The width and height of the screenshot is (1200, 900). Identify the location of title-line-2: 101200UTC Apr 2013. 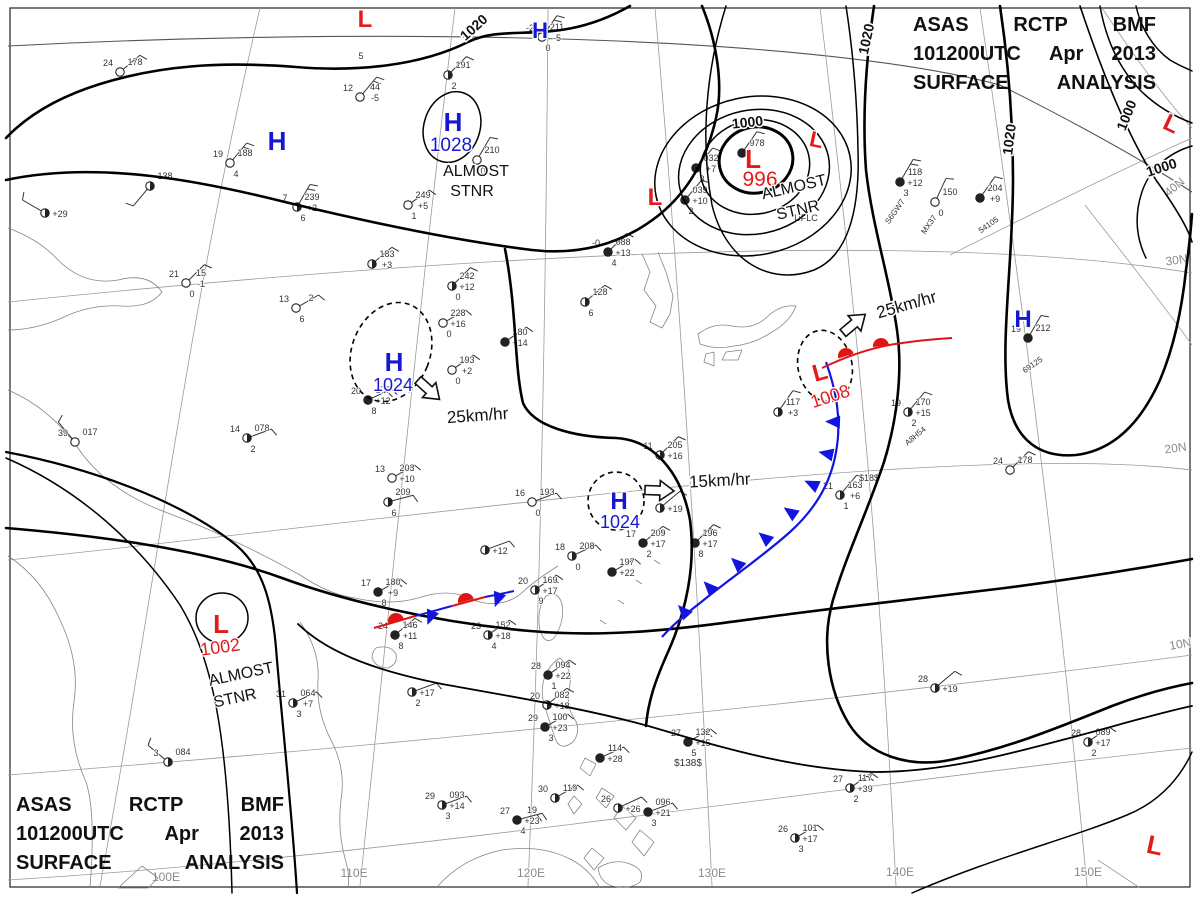
(150, 834).